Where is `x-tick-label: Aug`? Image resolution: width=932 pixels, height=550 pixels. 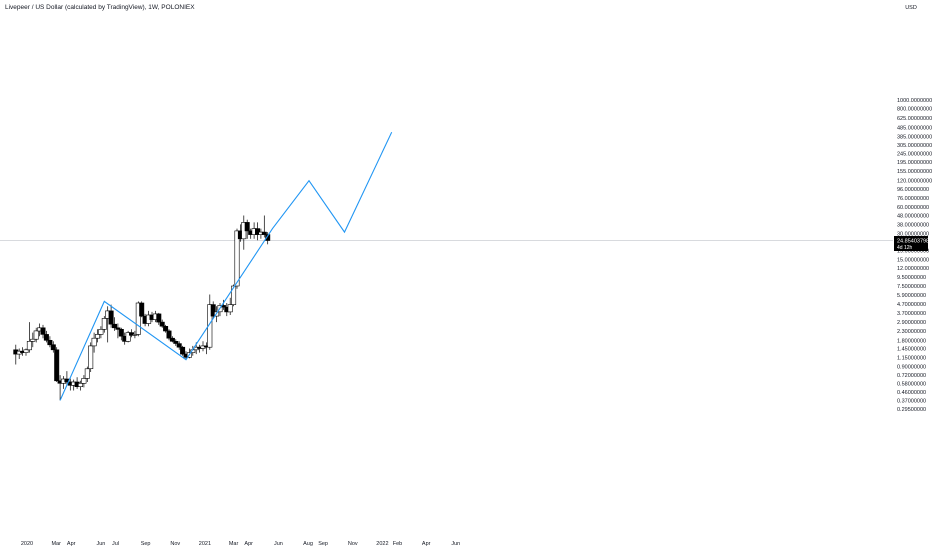
x-tick-label: Aug is located at coordinates (308, 544).